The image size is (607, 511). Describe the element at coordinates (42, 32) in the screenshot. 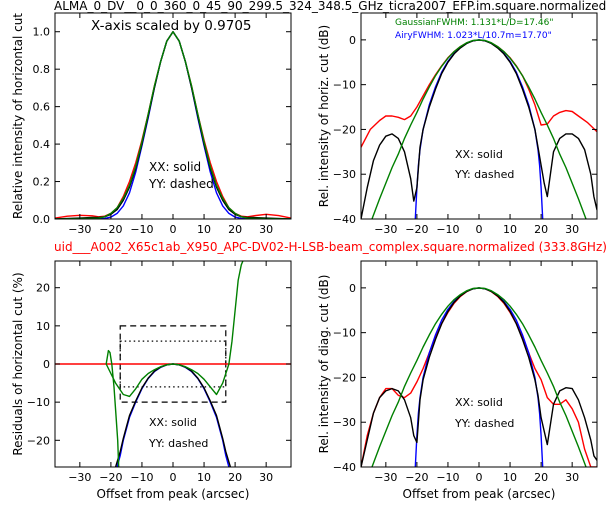

I see `y-tick-label: 1.0` at that location.